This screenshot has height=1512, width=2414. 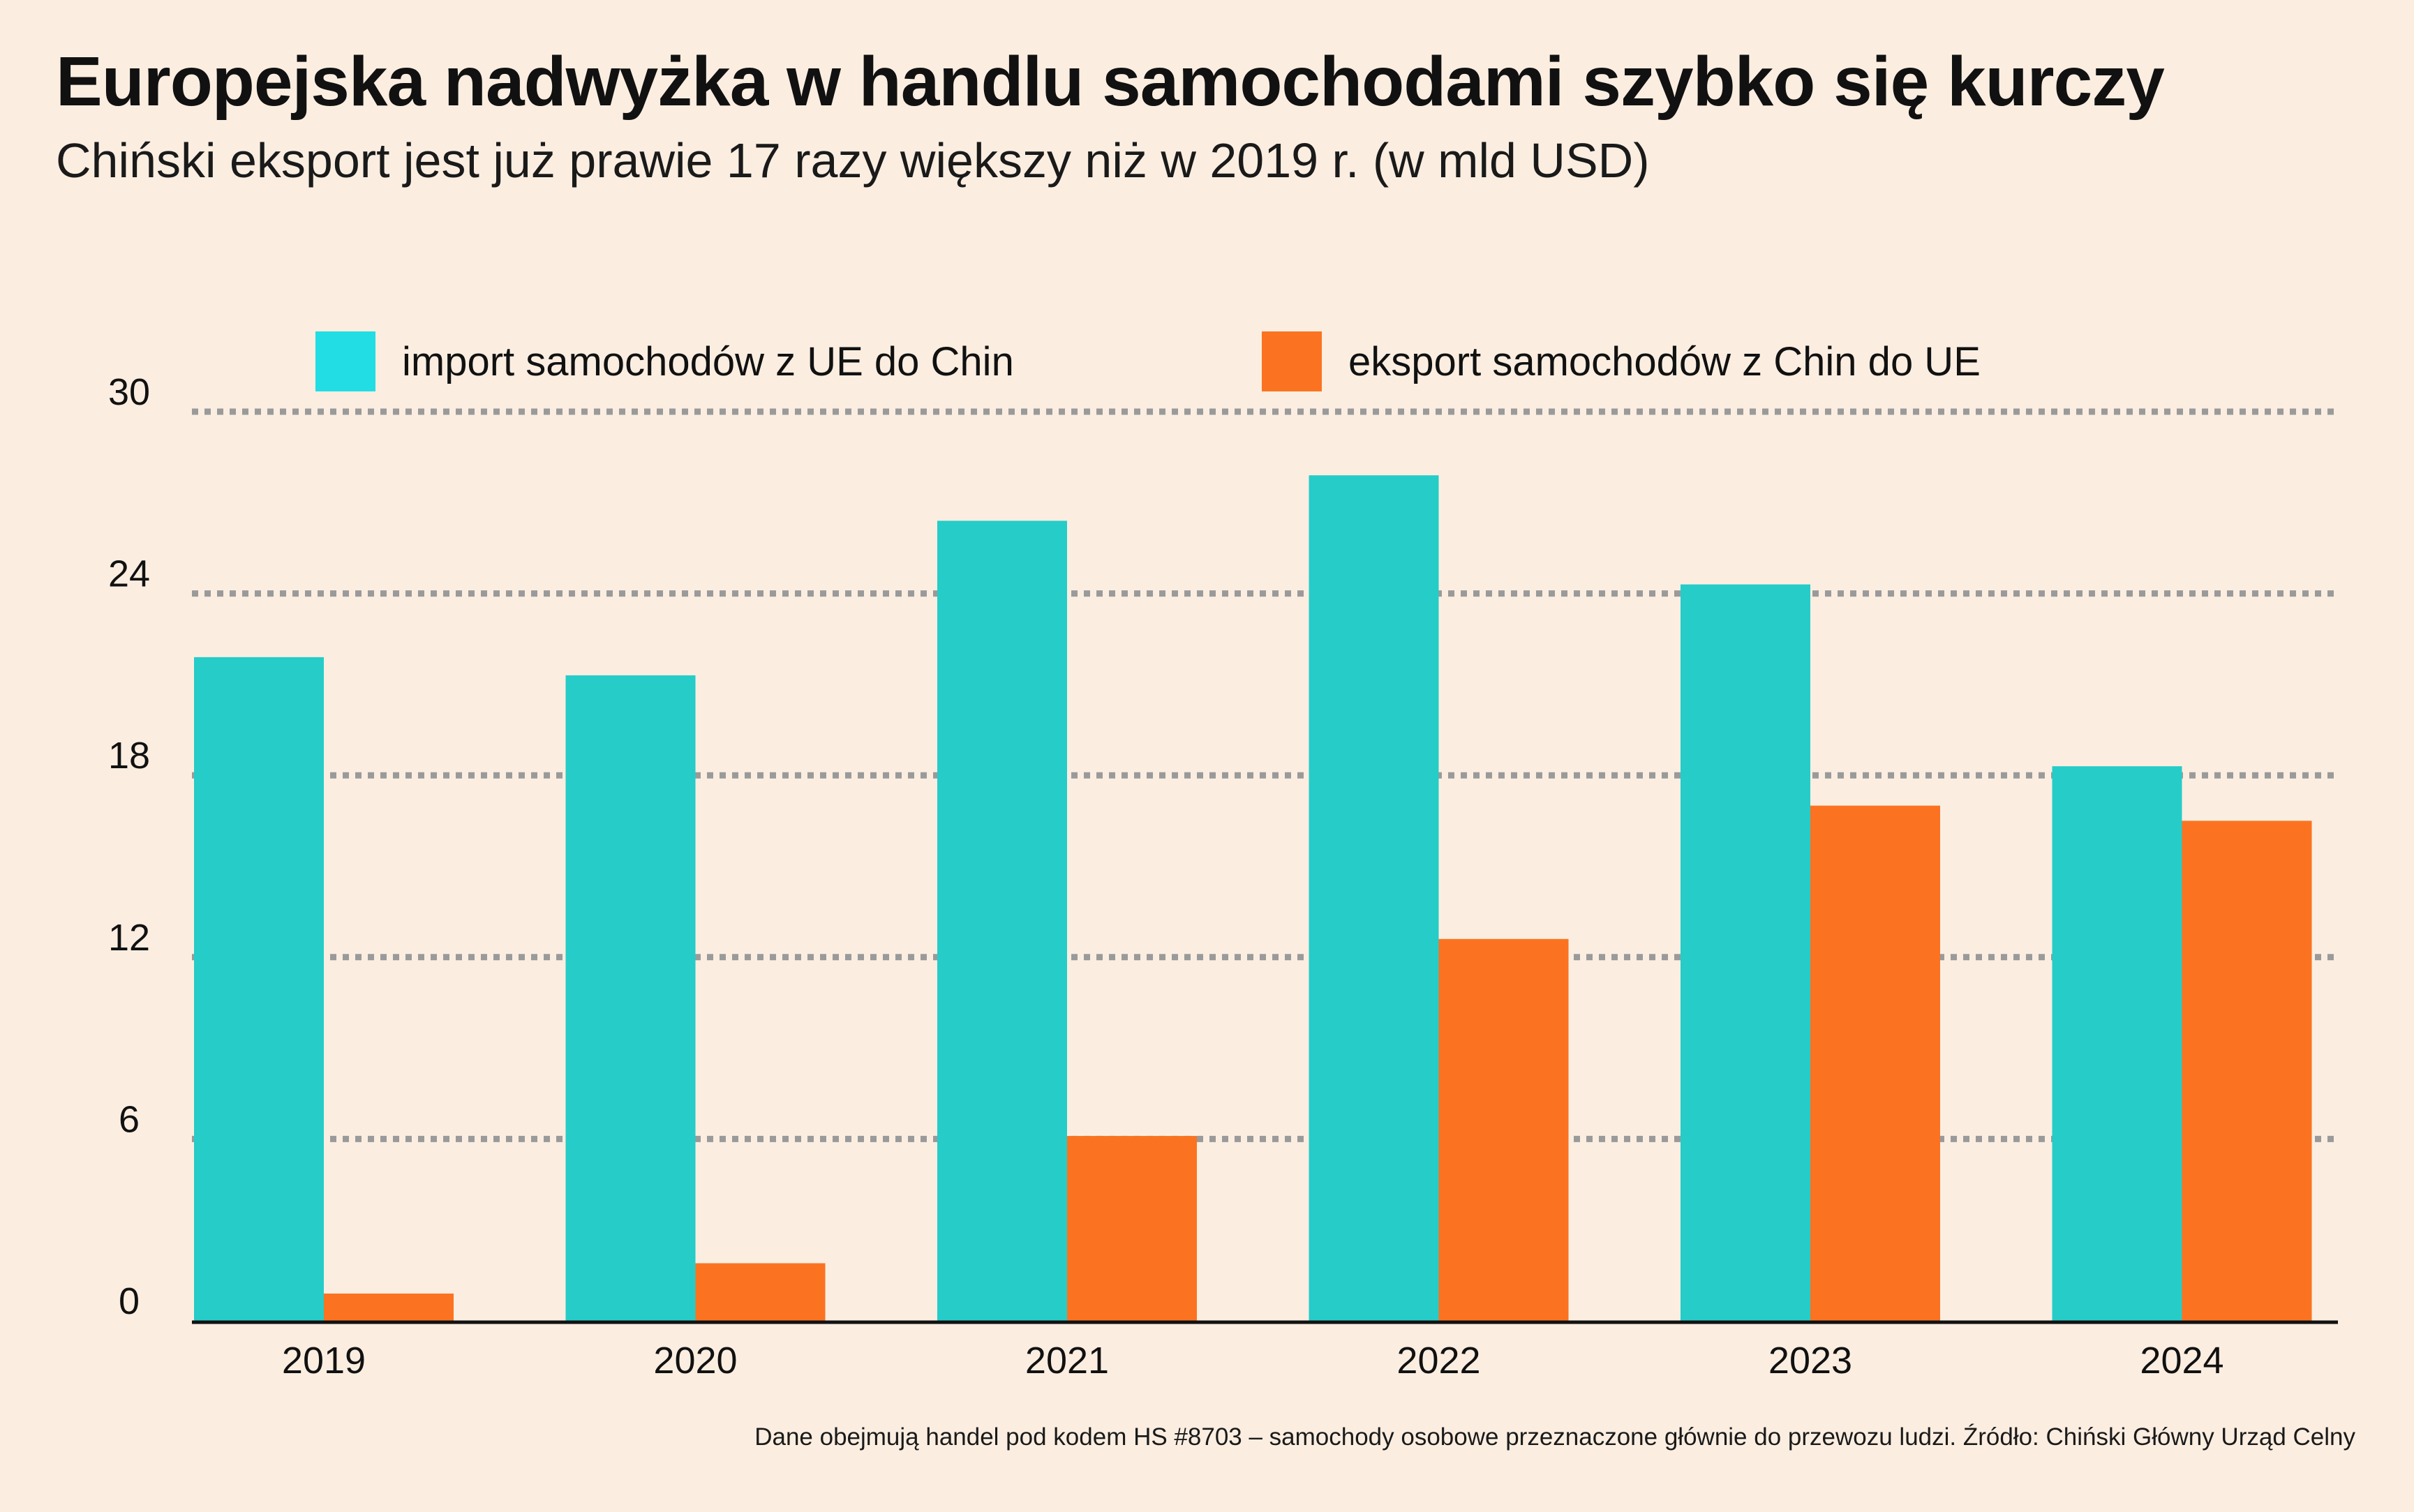 What do you see at coordinates (129, 1301) in the screenshot?
I see `y-tick-label: 0` at bounding box center [129, 1301].